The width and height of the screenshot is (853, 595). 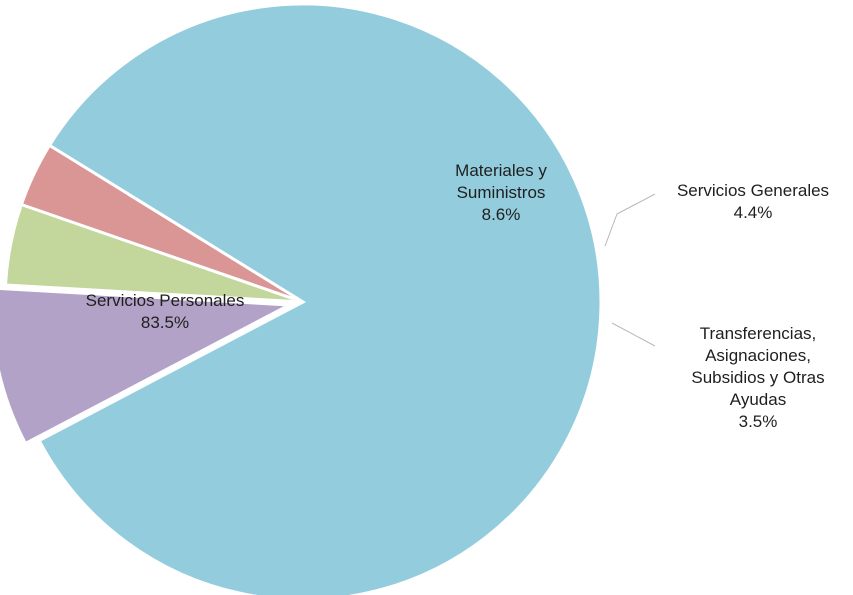 What do you see at coordinates (501, 214) in the screenshot?
I see `slice-label-line: 8.6%` at bounding box center [501, 214].